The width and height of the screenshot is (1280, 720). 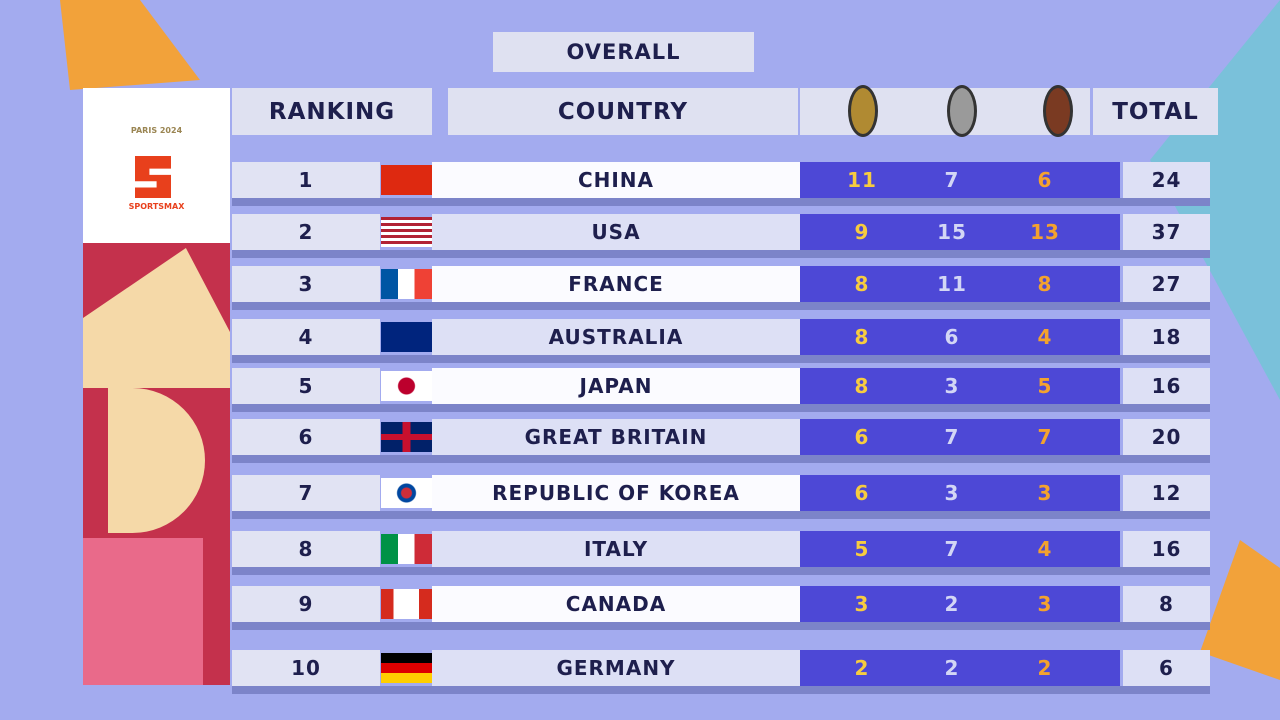 What do you see at coordinates (153, 177) in the screenshot?
I see `logo-mark` at bounding box center [153, 177].